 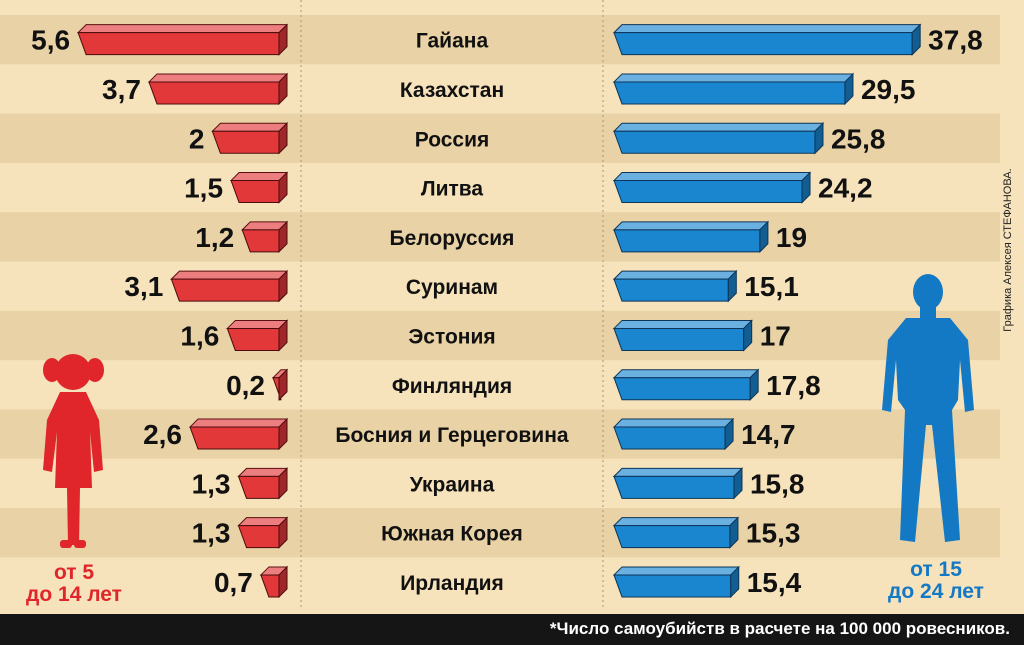 What do you see at coordinates (203, 188) in the screenshot?
I see `left-value-label: 1,5` at bounding box center [203, 188].